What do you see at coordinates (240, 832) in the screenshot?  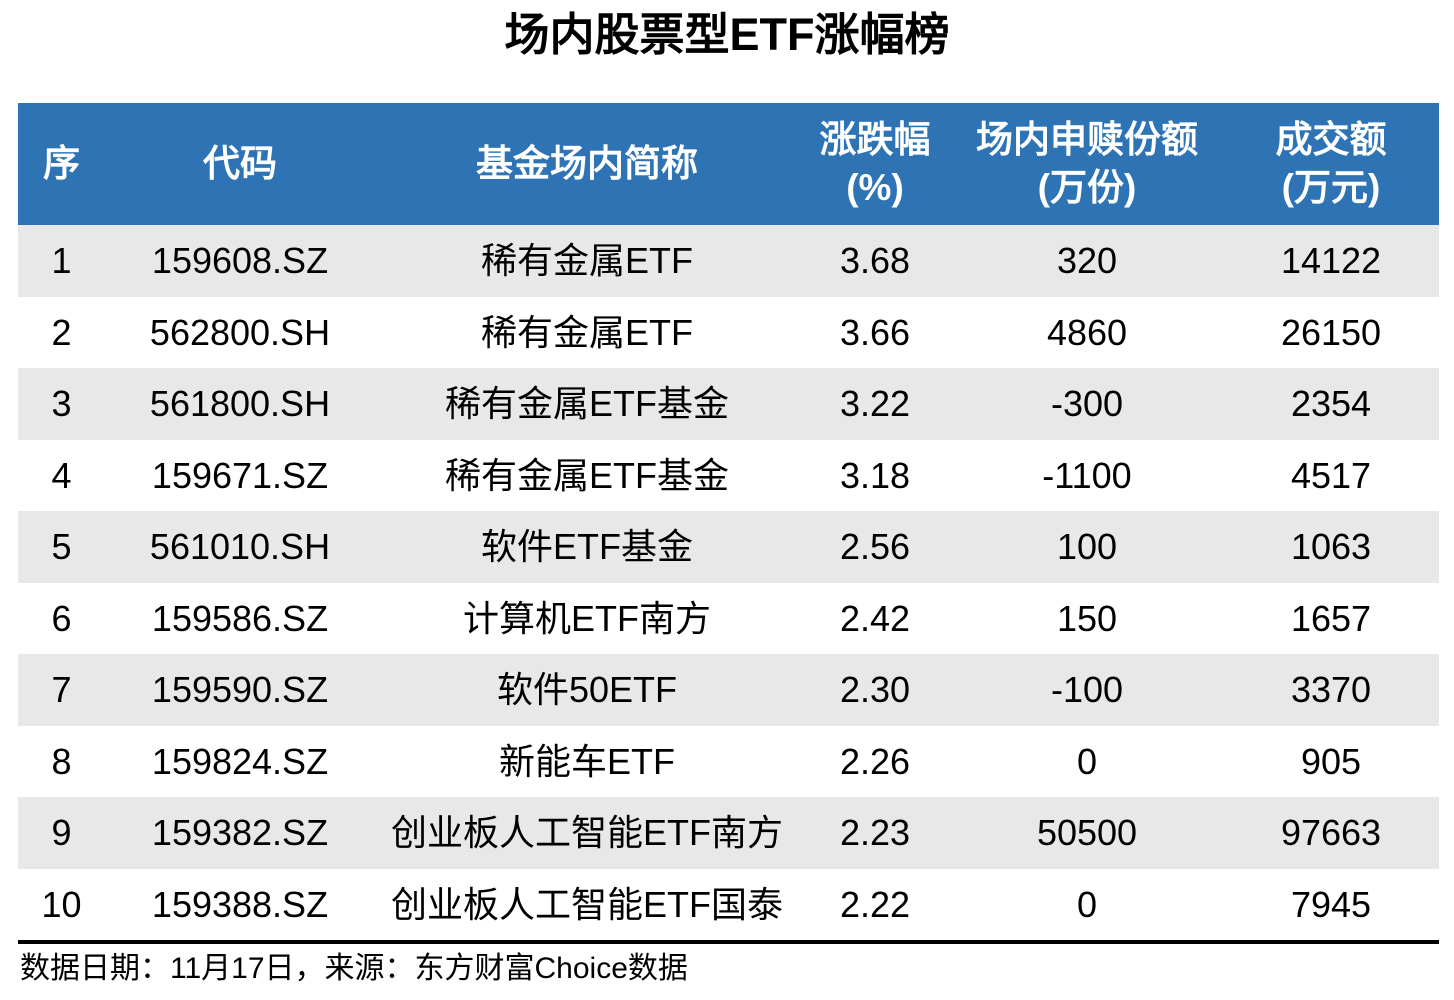 I see `cell-code: 159382.SZ` at bounding box center [240, 832].